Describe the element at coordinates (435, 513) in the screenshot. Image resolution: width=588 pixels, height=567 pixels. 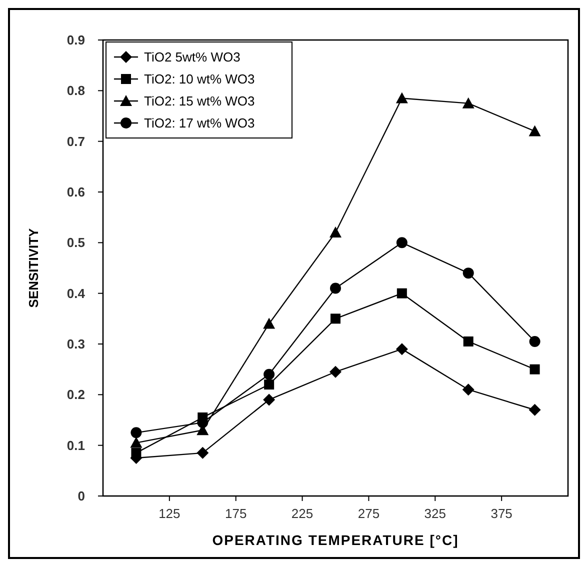
I see `x-tick-label: 325` at that location.